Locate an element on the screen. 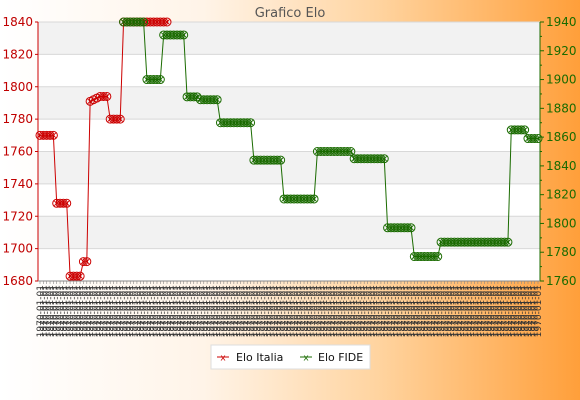 Image resolution: width=580 pixels, height=400 pixels. right-tick-label: 1760 is located at coordinates (561, 281).